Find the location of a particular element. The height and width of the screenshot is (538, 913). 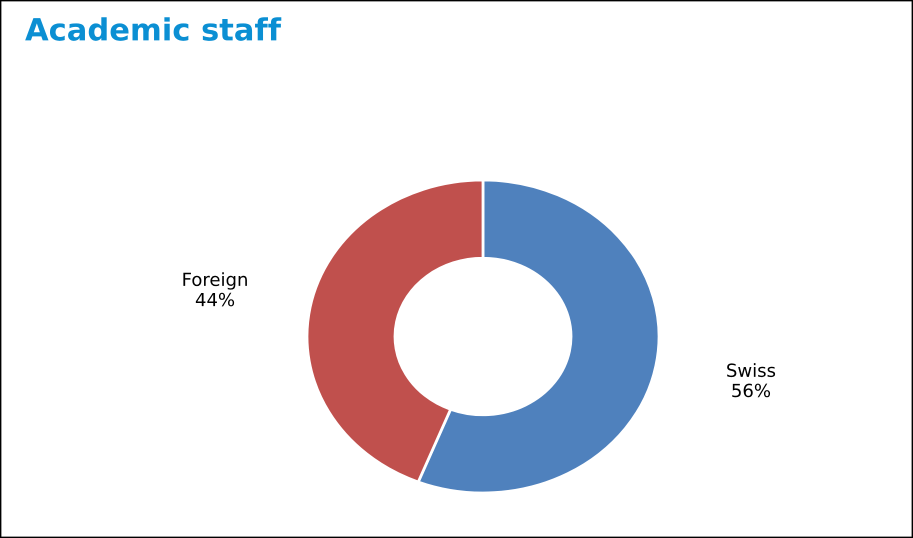

slice-label: Foreign is located at coordinates (215, 281).